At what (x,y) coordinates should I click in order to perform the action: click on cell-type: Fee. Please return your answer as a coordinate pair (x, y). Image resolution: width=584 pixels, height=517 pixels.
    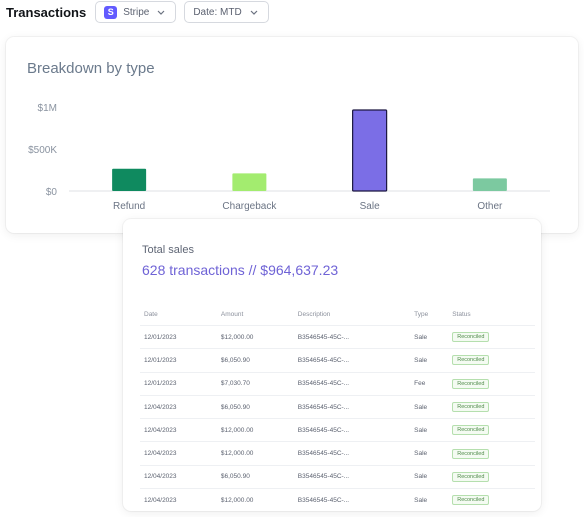
    Looking at the image, I should click on (429, 383).